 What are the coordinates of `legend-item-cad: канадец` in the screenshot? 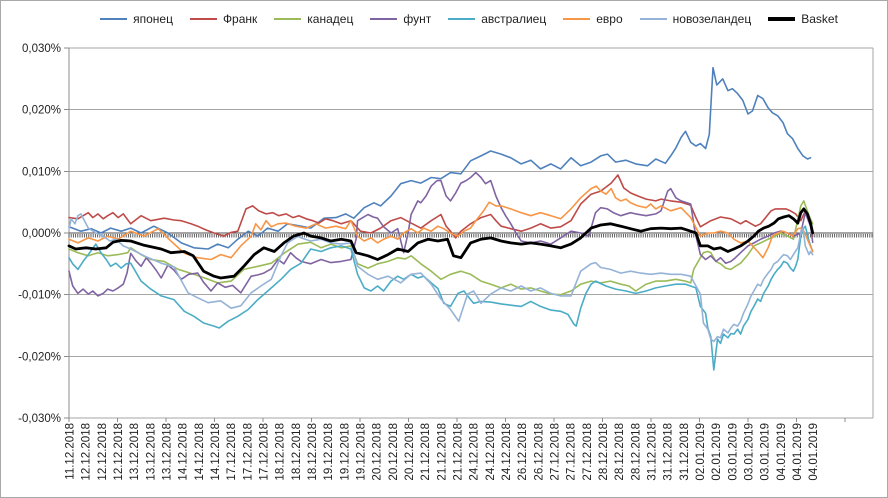 It's located at (313, 19).